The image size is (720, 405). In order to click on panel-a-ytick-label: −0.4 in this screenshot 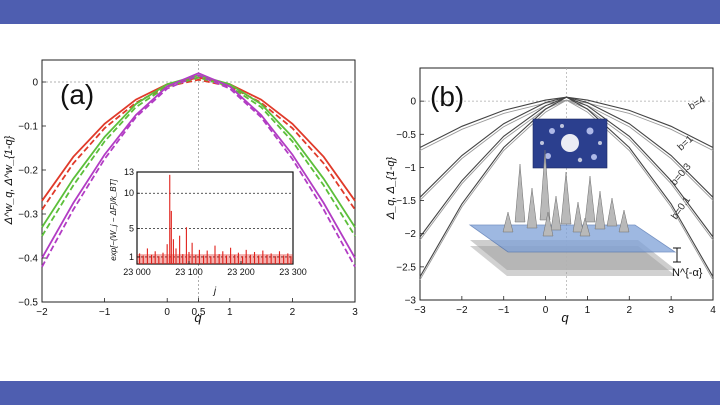, I will do `click(28, 259)`.